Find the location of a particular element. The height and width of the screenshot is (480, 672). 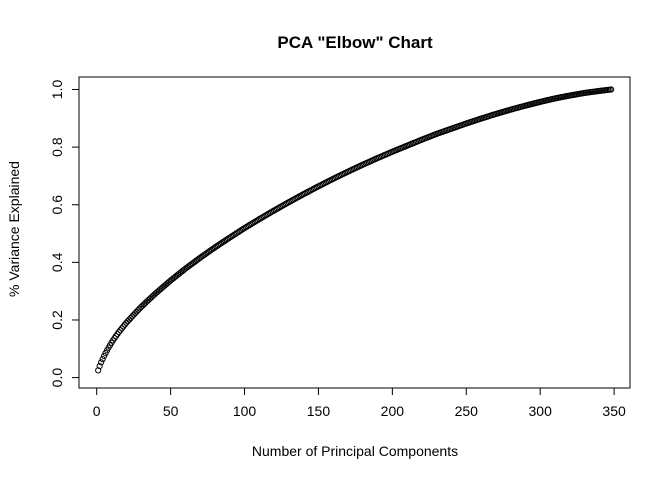

x-tick-label: 250 is located at coordinates (467, 411).